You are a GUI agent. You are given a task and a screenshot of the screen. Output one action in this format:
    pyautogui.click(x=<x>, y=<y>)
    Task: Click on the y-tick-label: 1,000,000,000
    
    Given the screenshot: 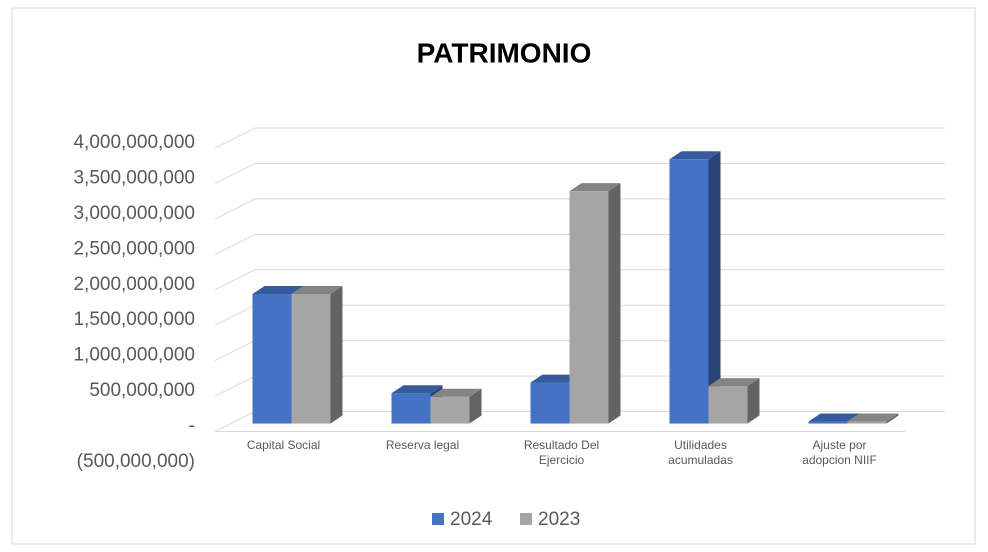 What is the action you would take?
    pyautogui.click(x=134, y=355)
    